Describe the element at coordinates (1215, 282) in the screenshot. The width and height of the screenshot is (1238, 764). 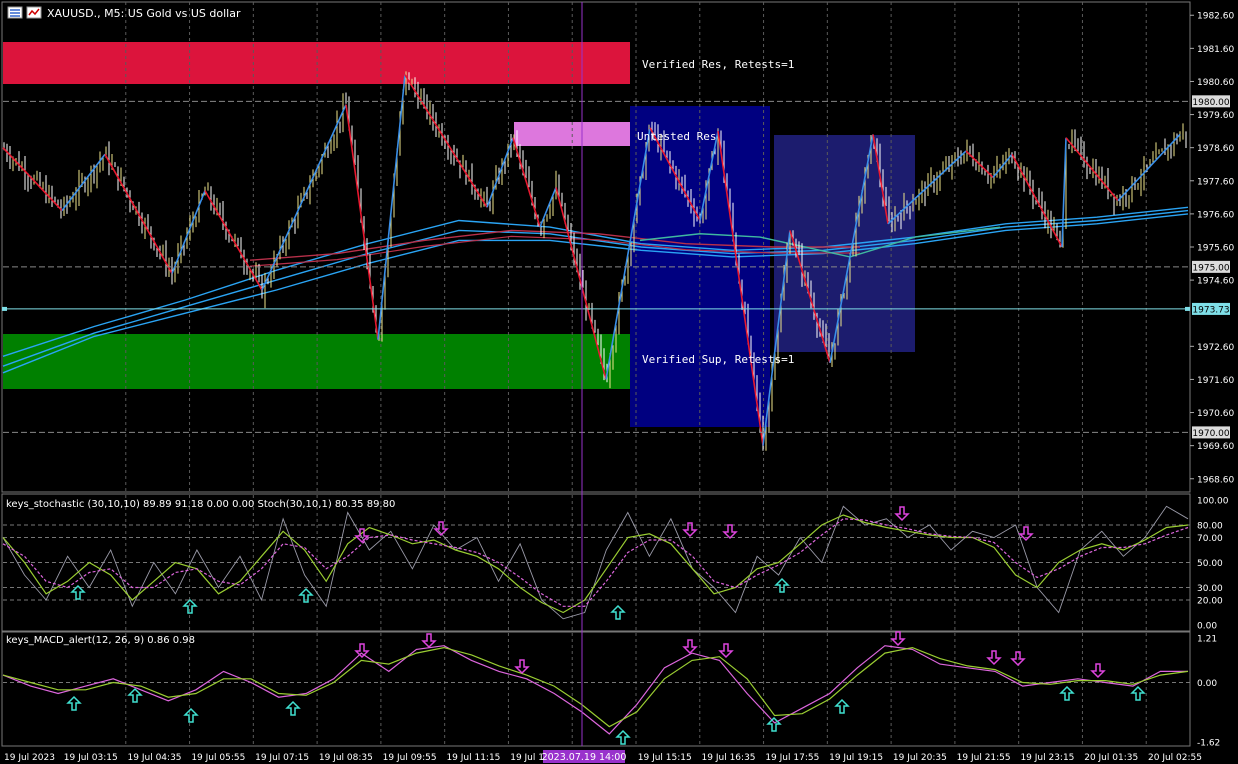
I see `price-tick-label: 1974.60` at that location.